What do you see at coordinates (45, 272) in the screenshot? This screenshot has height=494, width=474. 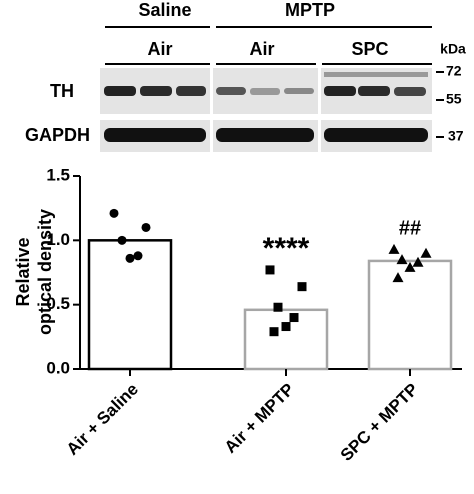 I see `y-axis-label: optical density` at bounding box center [45, 272].